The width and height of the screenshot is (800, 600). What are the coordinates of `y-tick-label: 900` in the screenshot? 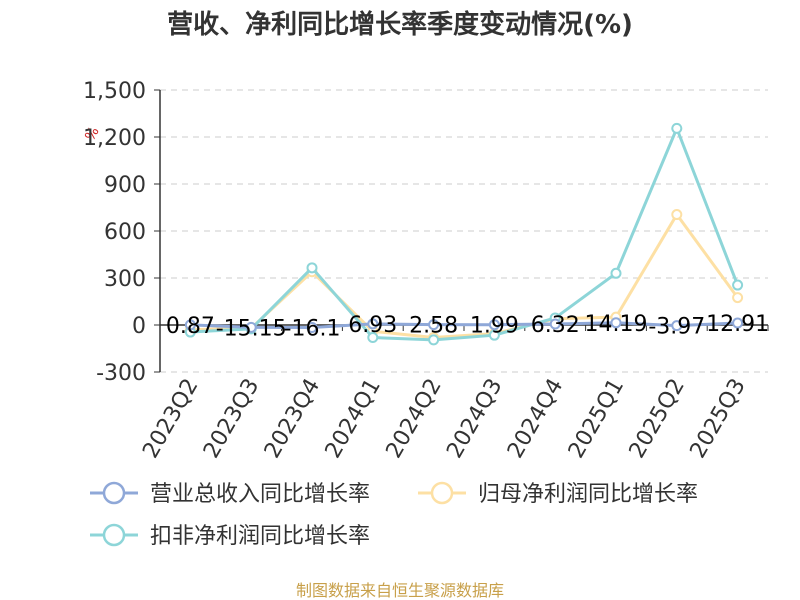 It's located at (125, 185).